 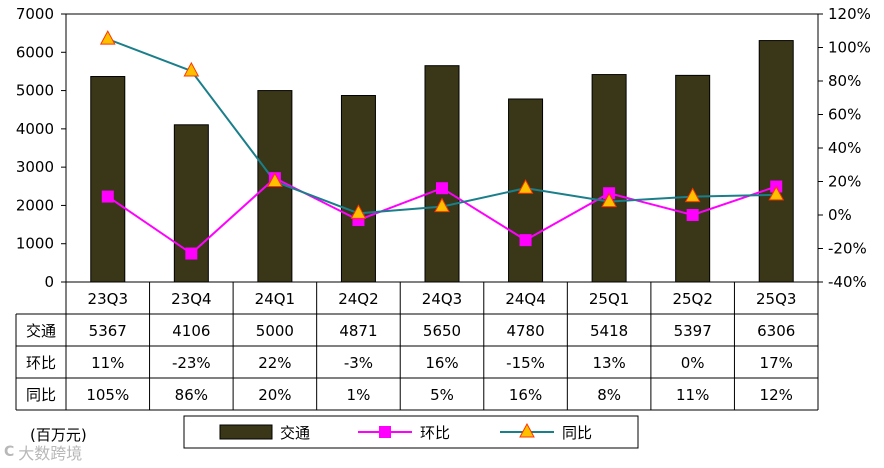 What do you see at coordinates (776, 299) in the screenshot?
I see `category-label: 25Q3` at bounding box center [776, 299].